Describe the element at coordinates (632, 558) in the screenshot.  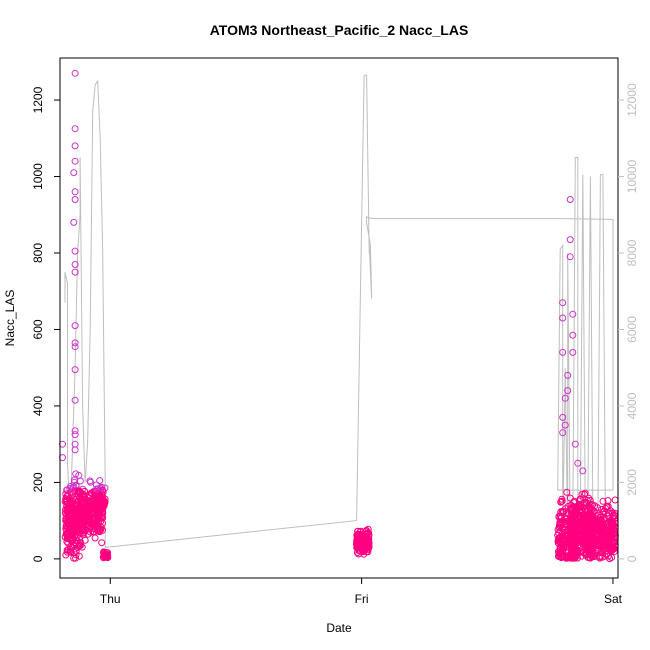
I see `y-right-tick-label: 0` at that location.